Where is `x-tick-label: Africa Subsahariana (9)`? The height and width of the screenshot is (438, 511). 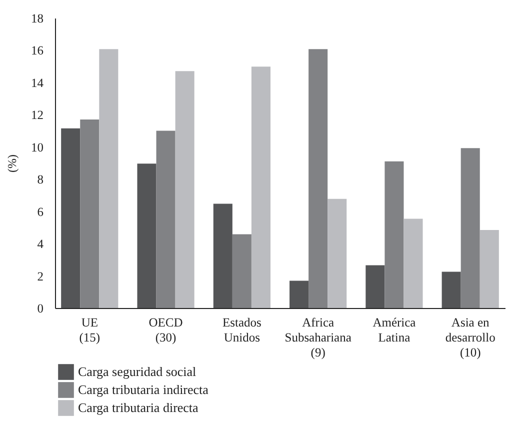
x-tick-label: Africa Subsahariana (9) is located at coordinates (318, 338).